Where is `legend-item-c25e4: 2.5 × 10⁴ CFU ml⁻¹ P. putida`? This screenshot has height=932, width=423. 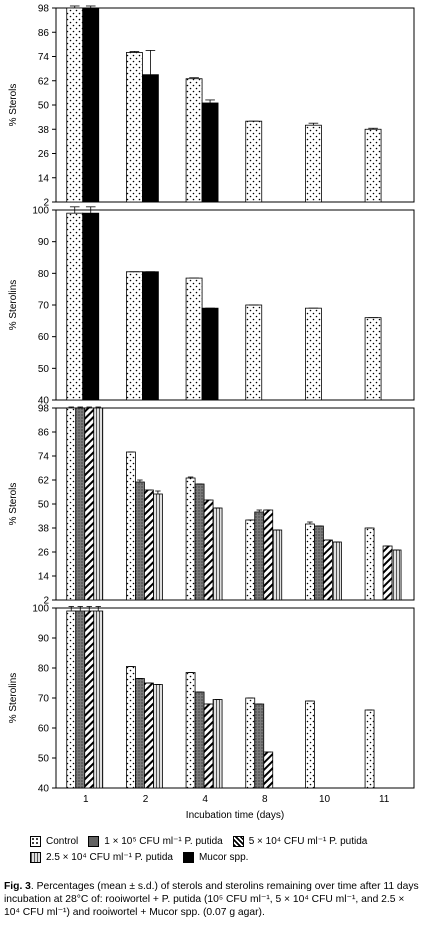 legend-item-c25e4: 2.5 × 10⁴ CFU ml⁻¹ P. putida is located at coordinates (101, 857).